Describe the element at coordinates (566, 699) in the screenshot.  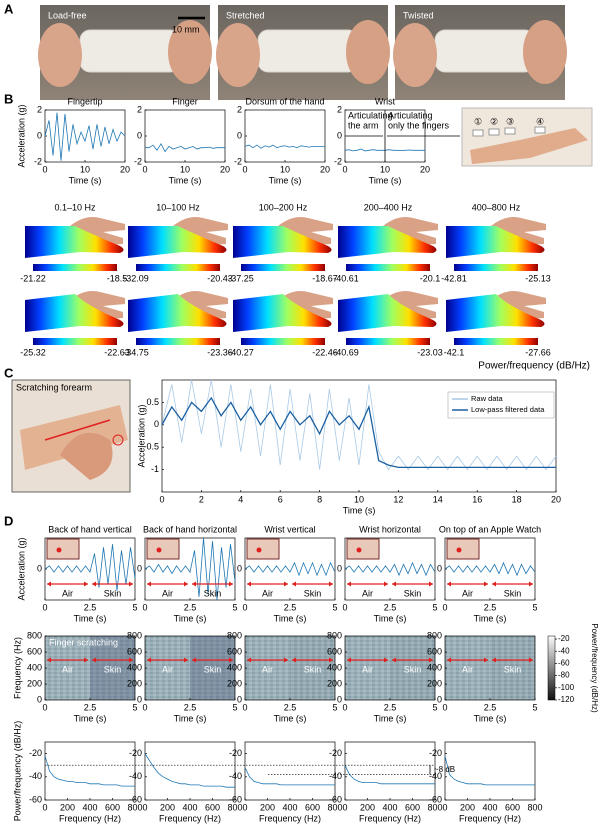
I see `colorbar-tick-label: -120` at that location.